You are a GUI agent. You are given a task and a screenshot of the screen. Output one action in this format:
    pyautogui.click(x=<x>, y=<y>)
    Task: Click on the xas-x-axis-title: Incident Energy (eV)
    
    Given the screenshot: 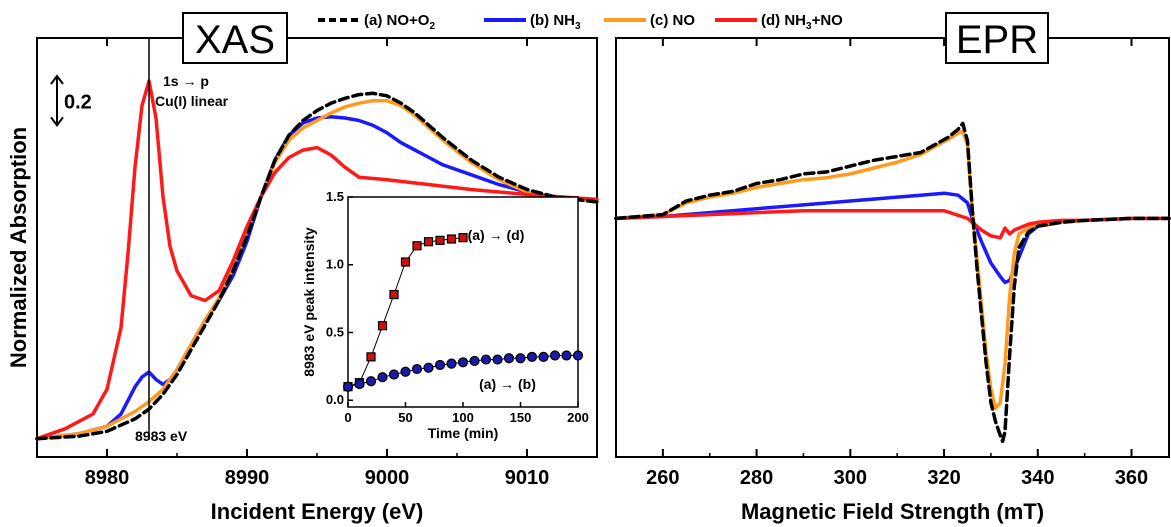 What is the action you would take?
    pyautogui.click(x=317, y=511)
    